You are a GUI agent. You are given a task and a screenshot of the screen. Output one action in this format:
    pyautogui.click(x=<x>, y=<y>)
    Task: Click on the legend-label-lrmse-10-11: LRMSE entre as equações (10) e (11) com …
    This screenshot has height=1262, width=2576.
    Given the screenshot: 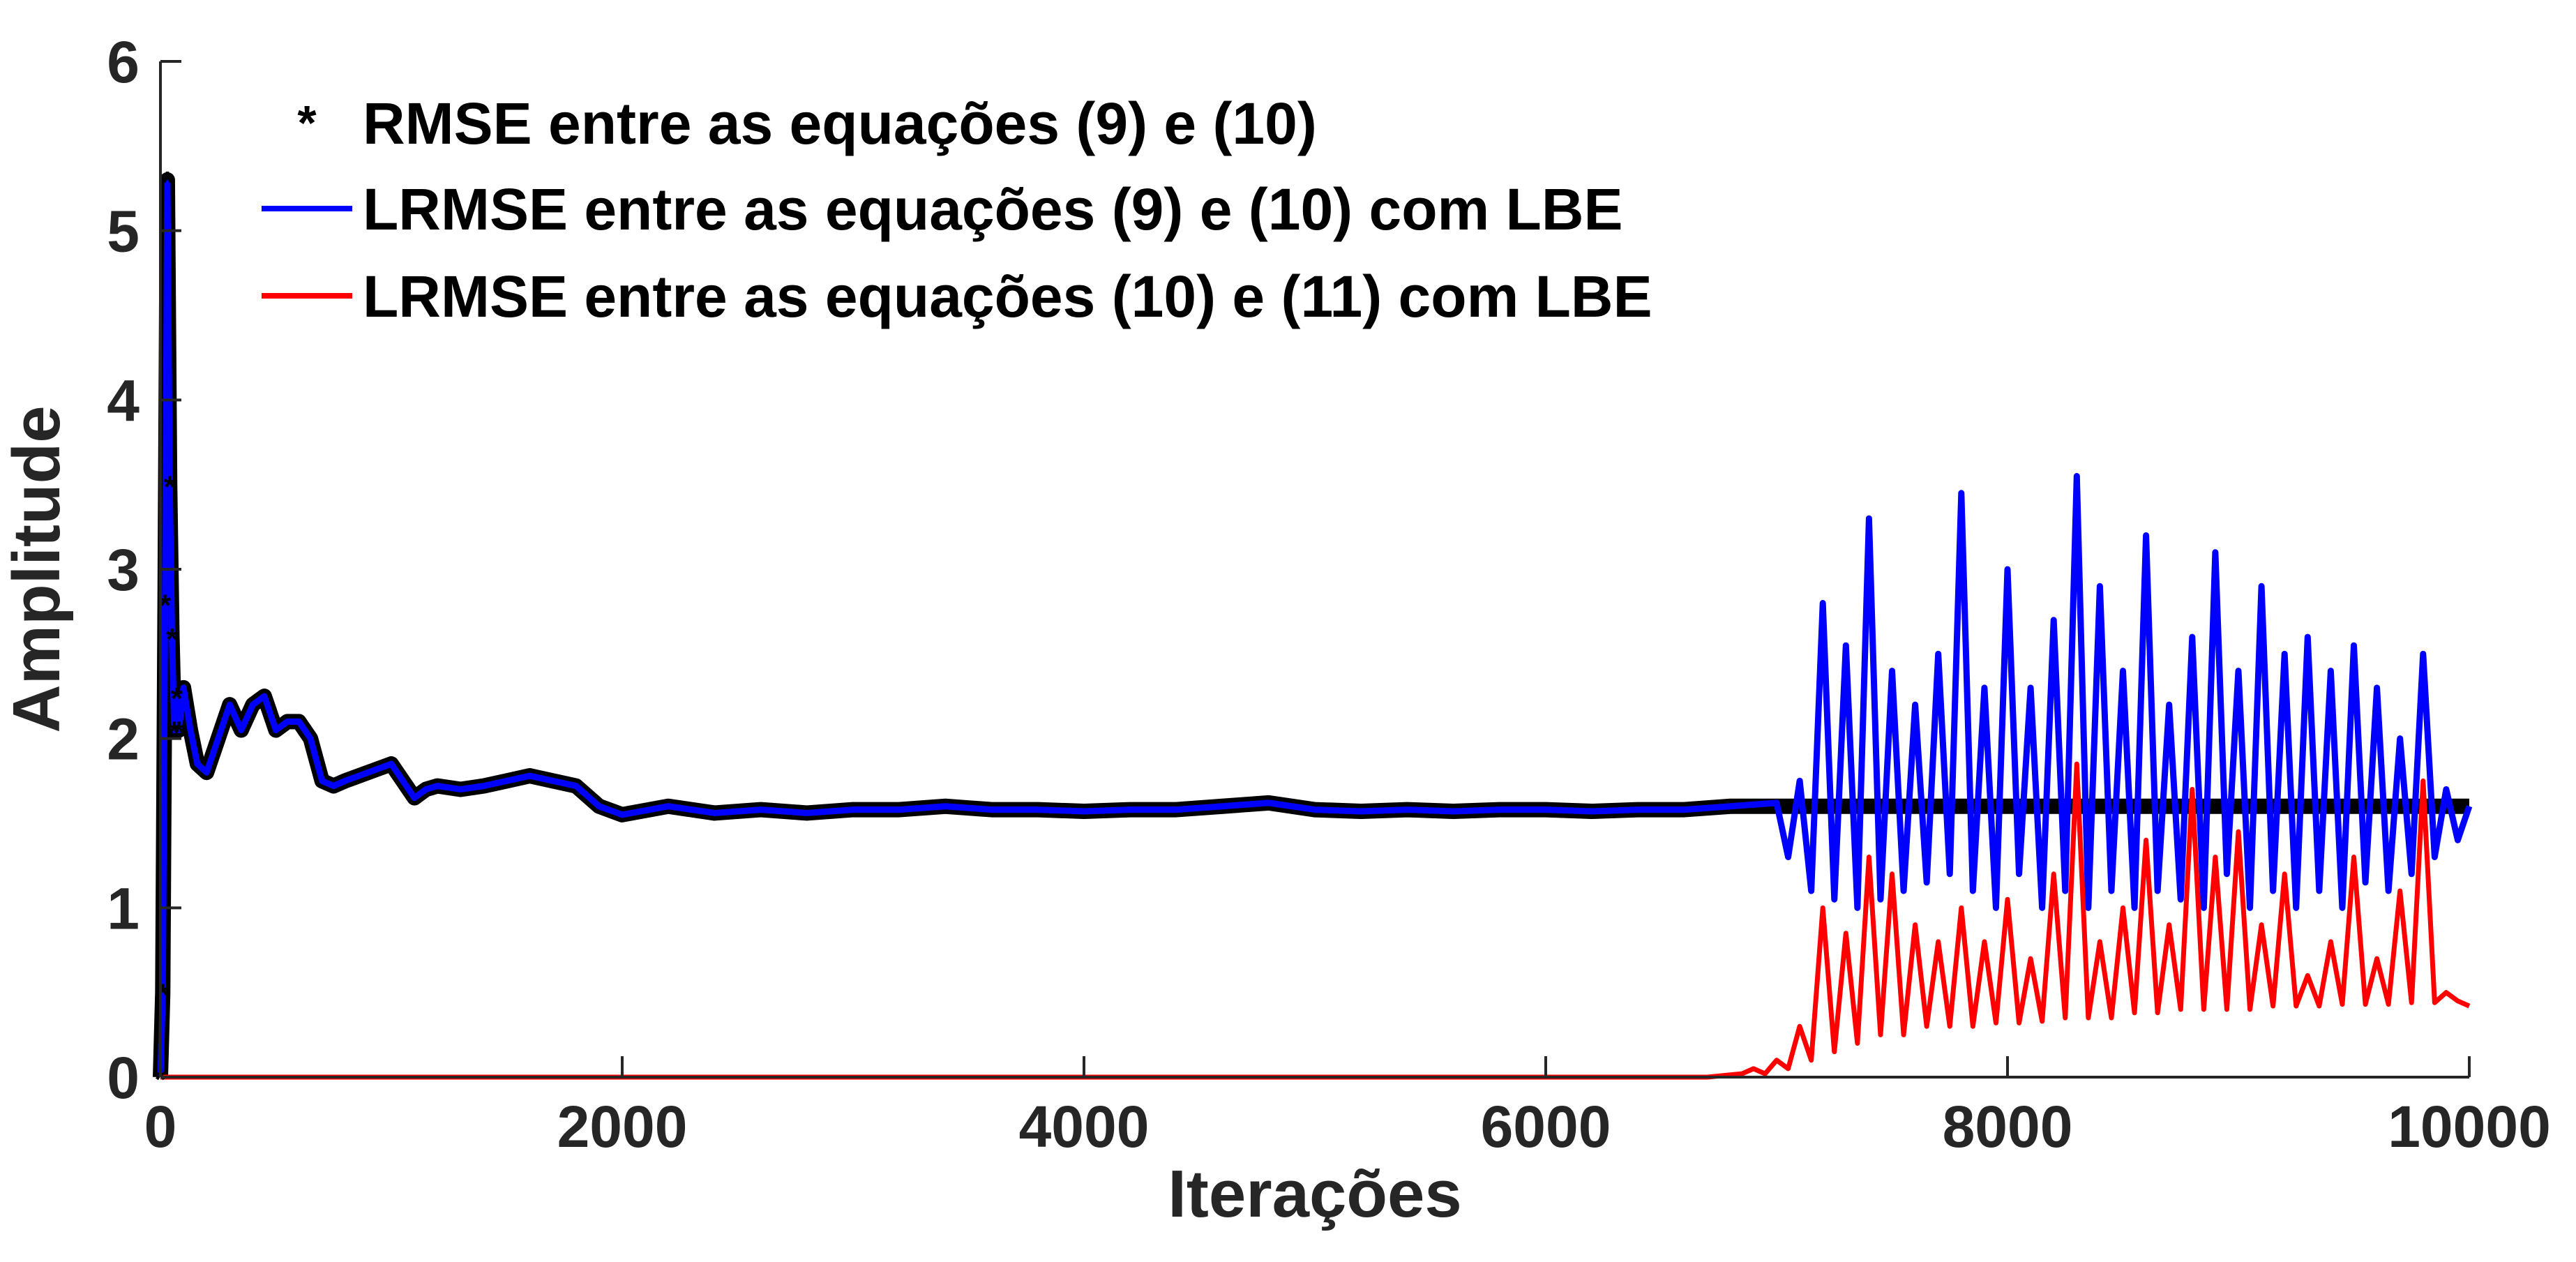 What is the action you would take?
    pyautogui.click(x=1007, y=296)
    